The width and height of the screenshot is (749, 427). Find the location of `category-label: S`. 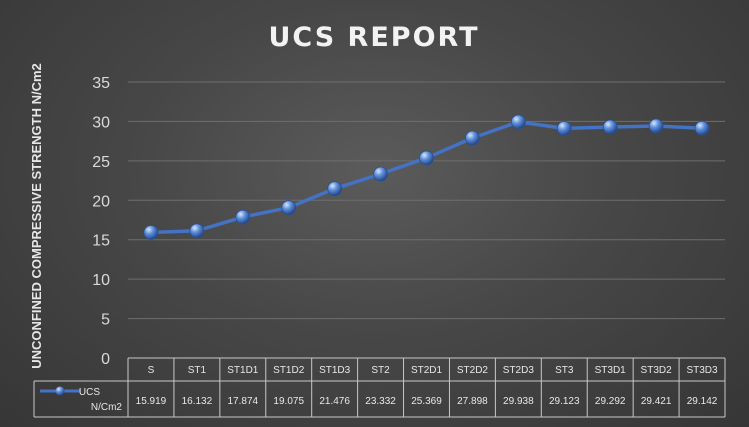

category-label: S is located at coordinates (151, 370).